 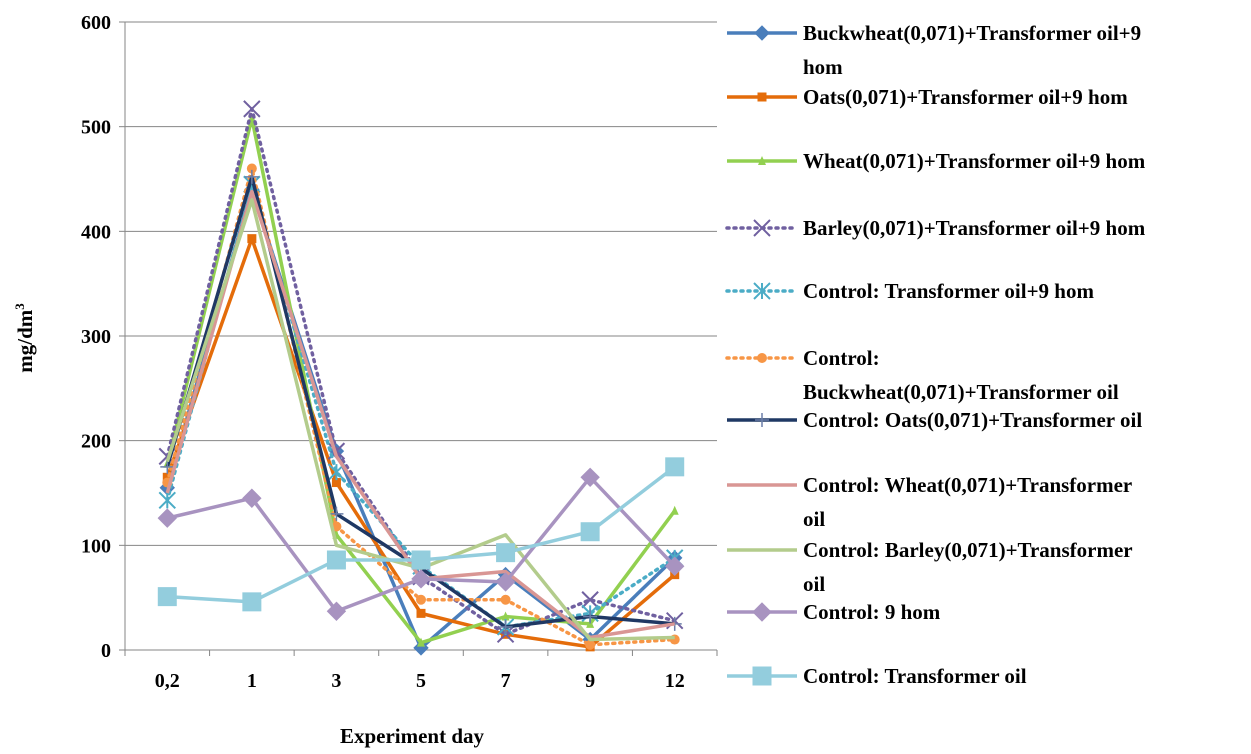 I want to click on legend-label: Wheat(0,071)+Transformer oil+9 hom, so click(x=974, y=161).